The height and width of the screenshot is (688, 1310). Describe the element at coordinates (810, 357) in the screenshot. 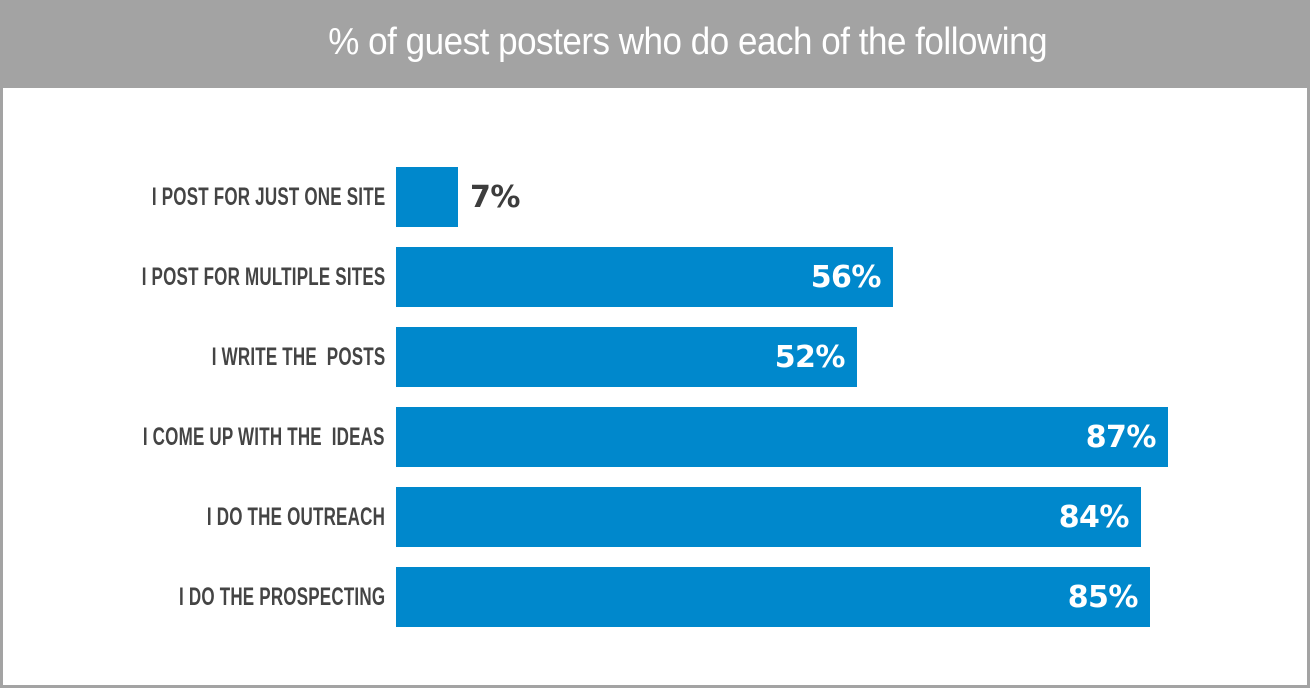

I see `value-label: 52%` at that location.